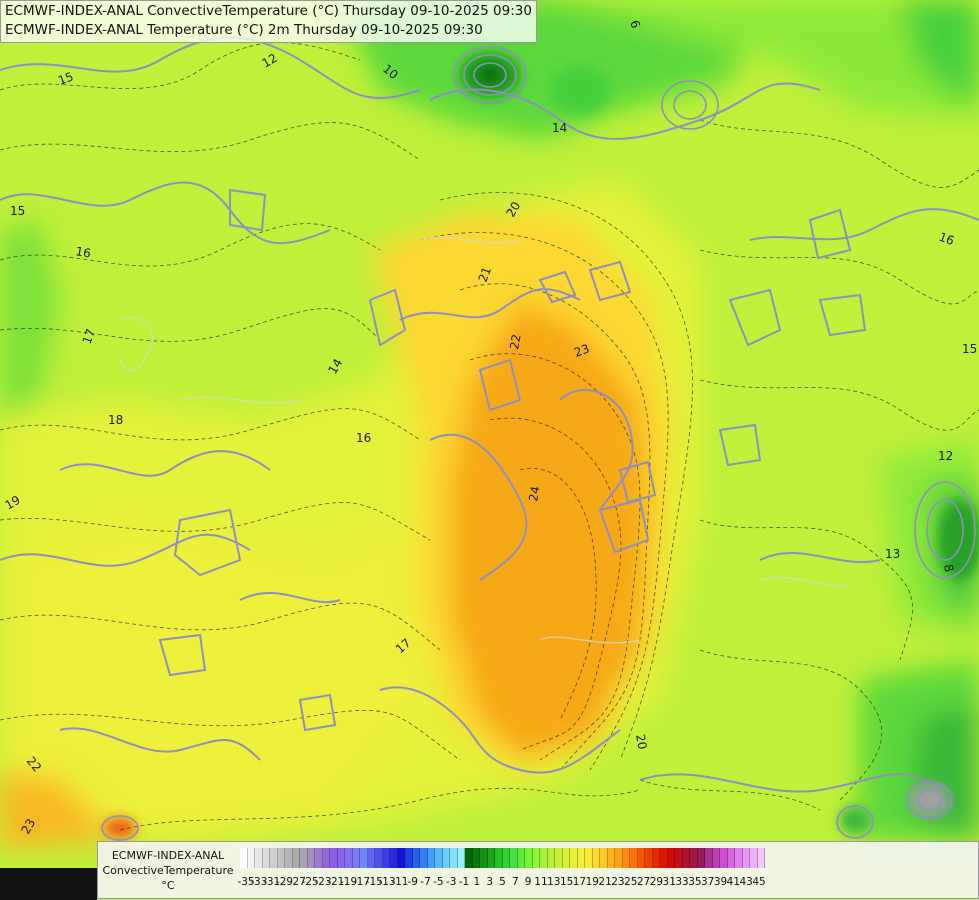  I want to click on legend-tick-label: -27, so click(297, 882).